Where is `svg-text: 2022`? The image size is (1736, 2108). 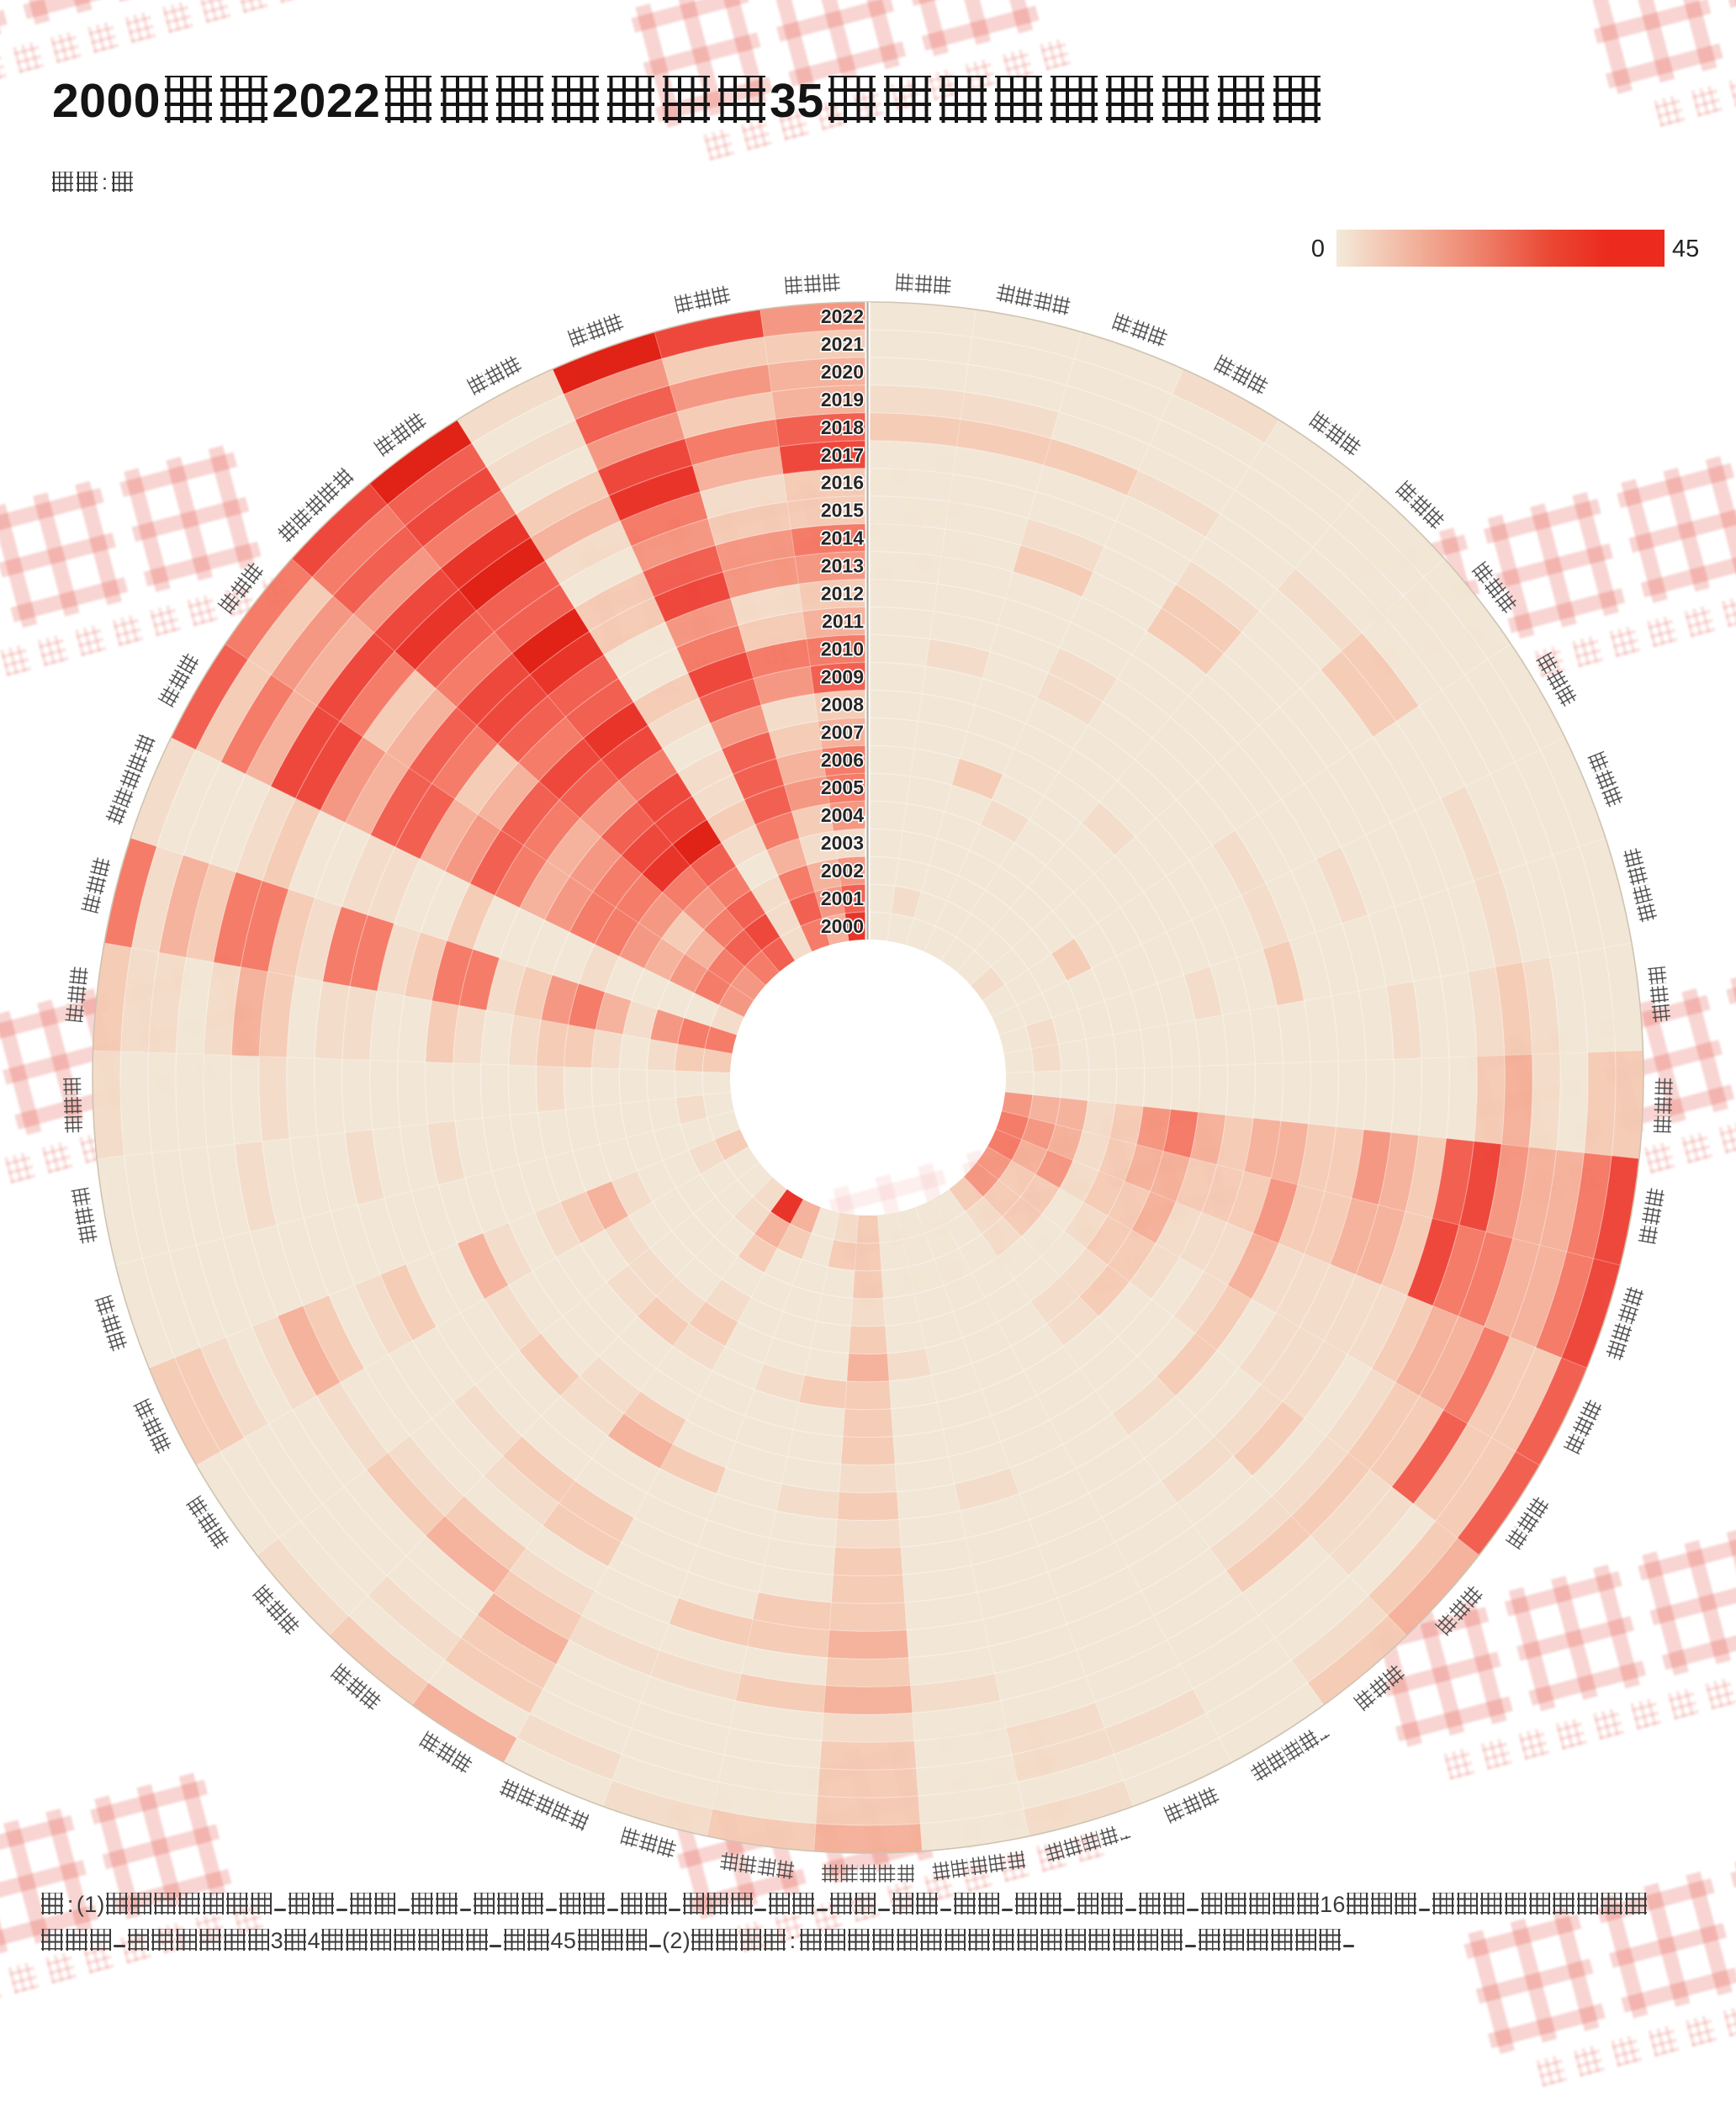 svg-text: 2022 is located at coordinates (842, 316).